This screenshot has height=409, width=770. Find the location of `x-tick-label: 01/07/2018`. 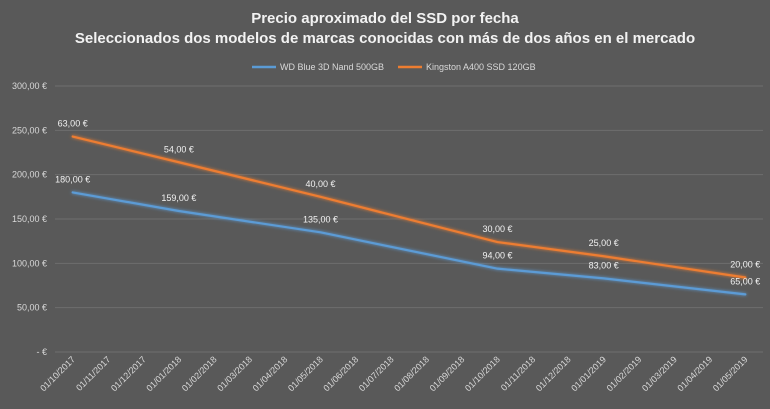

x-tick-label: 01/07/2018 is located at coordinates (376, 373).